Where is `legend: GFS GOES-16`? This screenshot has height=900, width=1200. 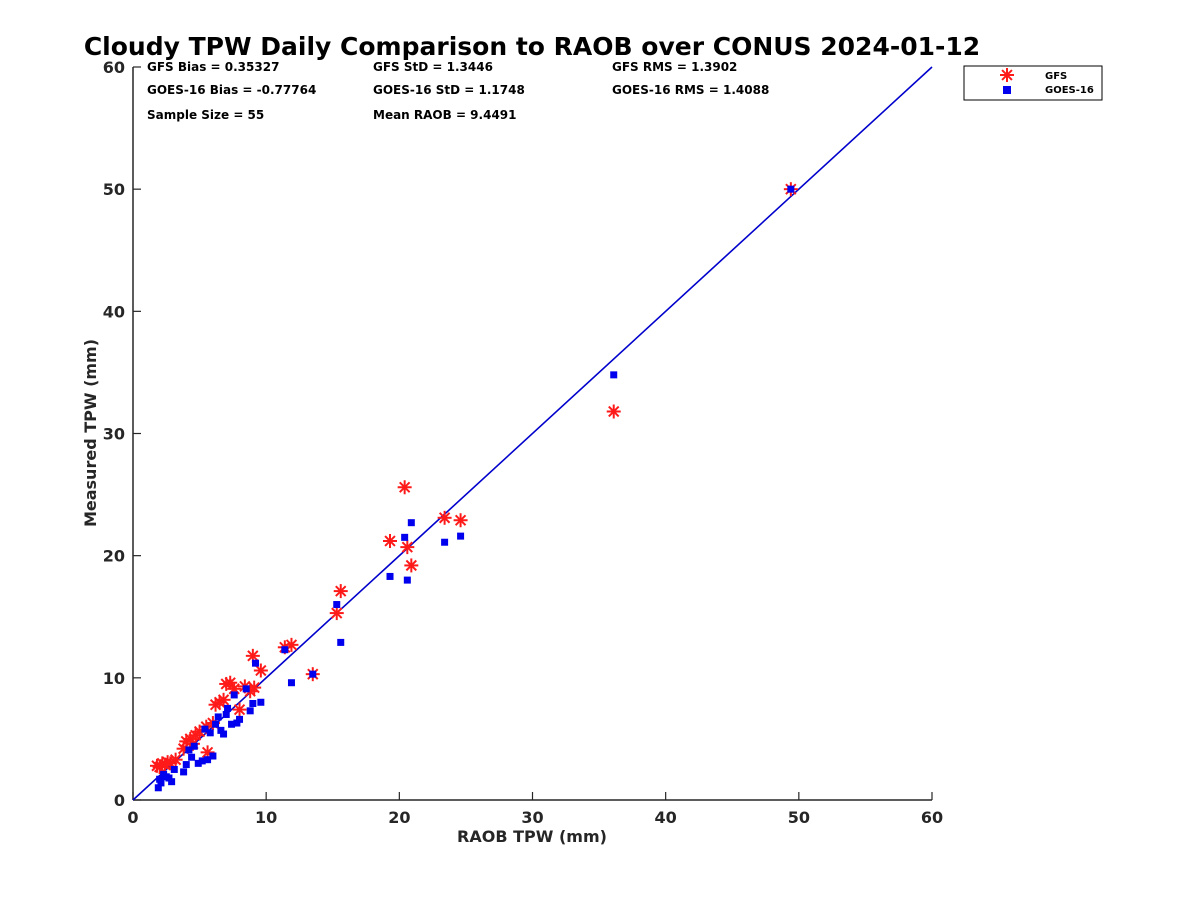 legend: GFS GOES-16 is located at coordinates (1033, 83).